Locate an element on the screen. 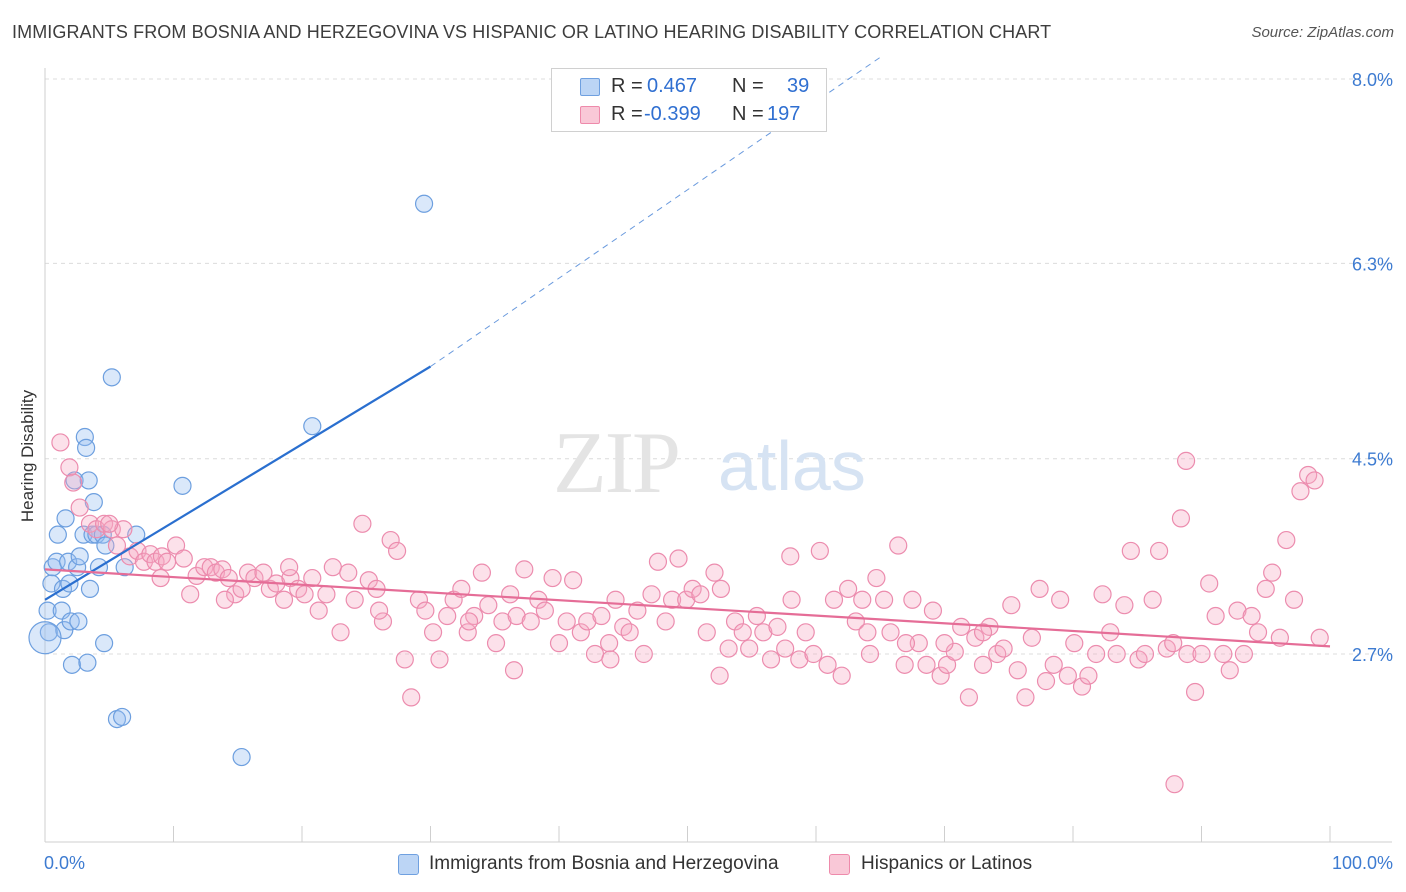  legend-series2: Hispanics or Latinos is located at coordinates (947, 863).